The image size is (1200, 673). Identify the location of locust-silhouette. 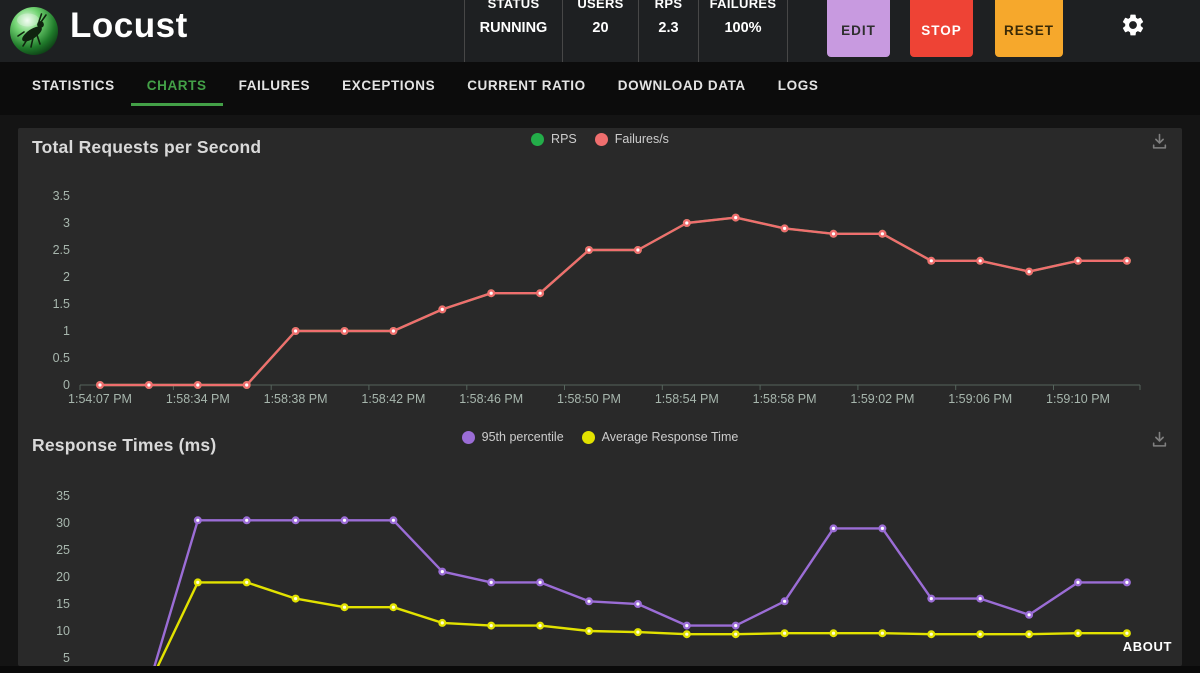
(32, 30).